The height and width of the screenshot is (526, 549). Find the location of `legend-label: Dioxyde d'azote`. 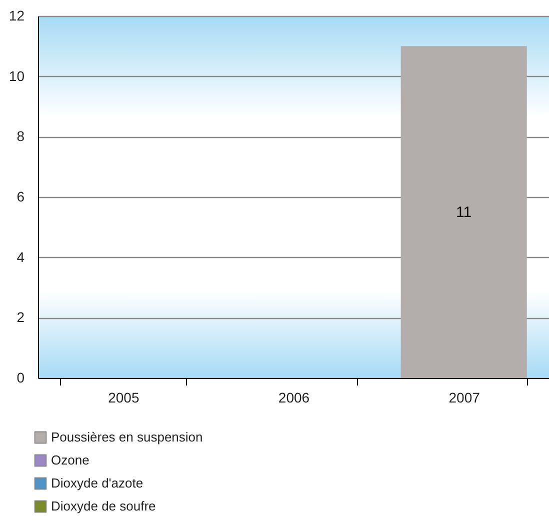

legend-label: Dioxyde d'azote is located at coordinates (97, 483).